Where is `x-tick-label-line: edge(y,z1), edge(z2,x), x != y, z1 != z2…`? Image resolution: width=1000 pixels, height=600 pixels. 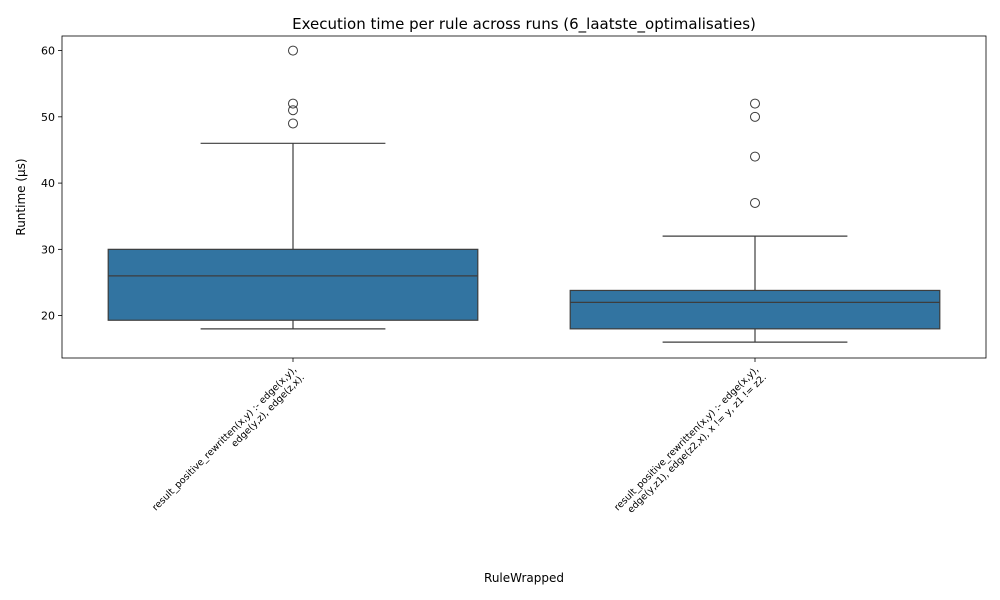 x-tick-label-line: edge(y,z1), edge(z2,x), x != y, z1 != z2… is located at coordinates (697, 443).